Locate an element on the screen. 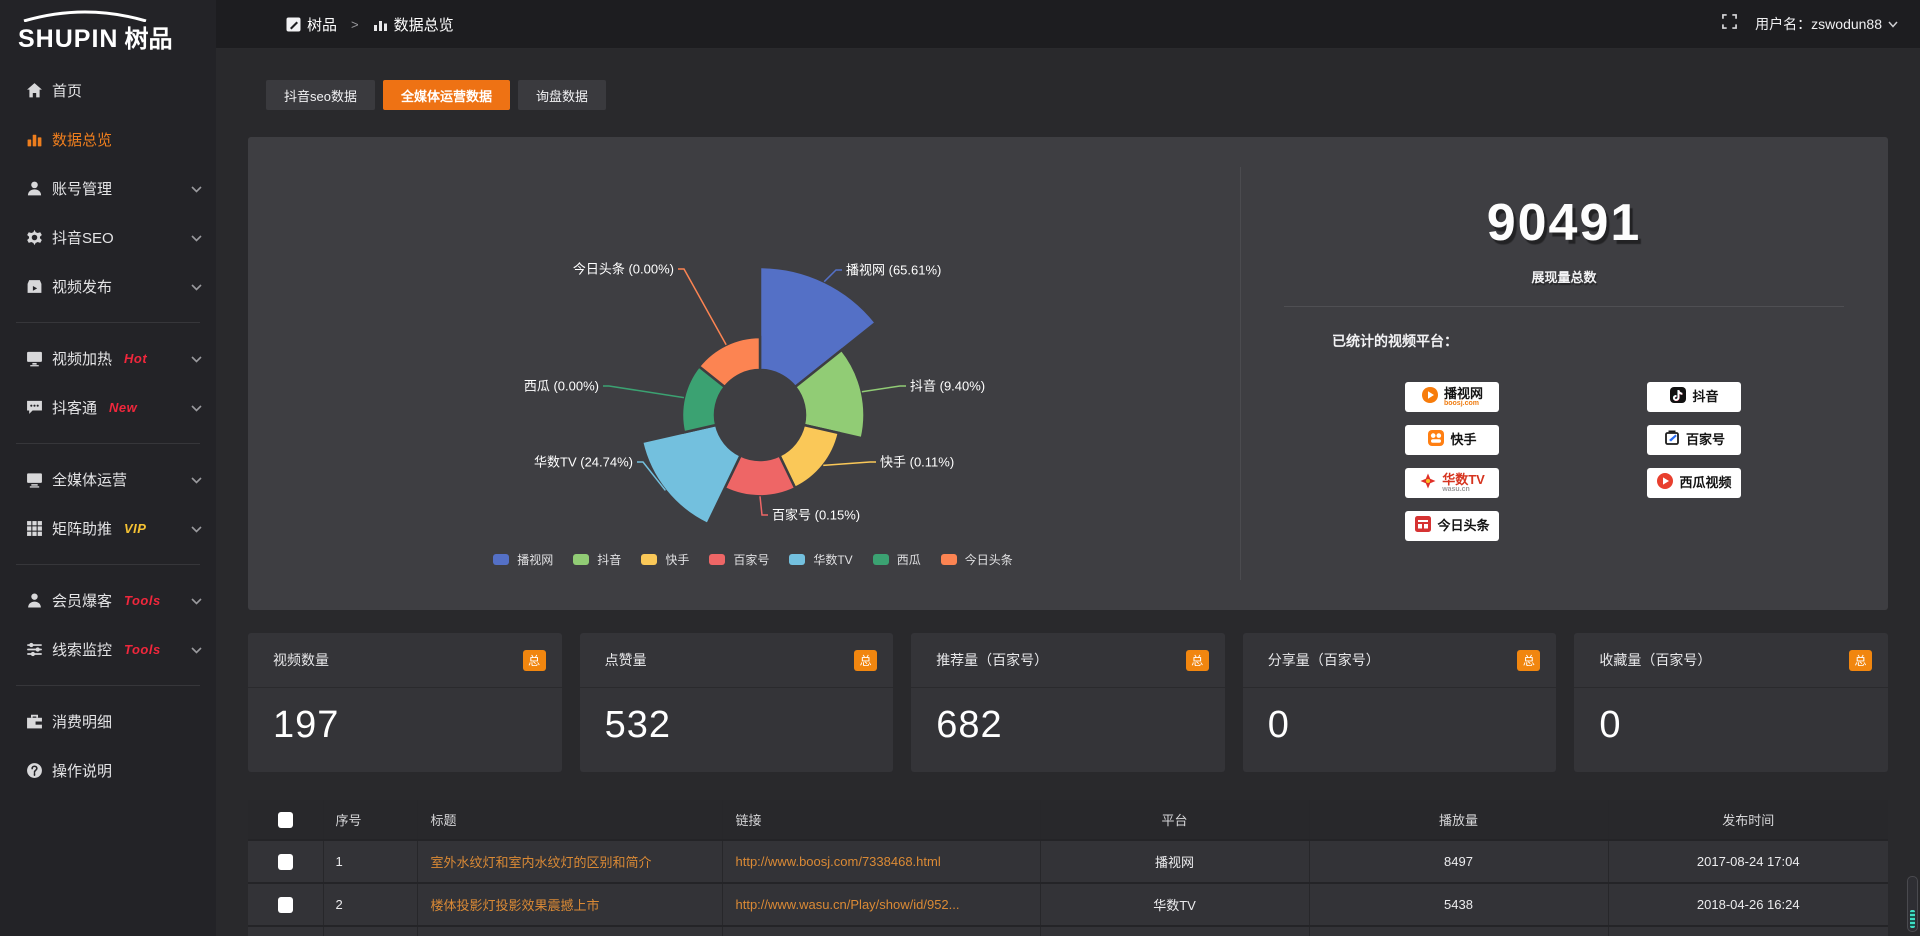 The width and height of the screenshot is (1920, 936). screen-icon is located at coordinates (34, 479).